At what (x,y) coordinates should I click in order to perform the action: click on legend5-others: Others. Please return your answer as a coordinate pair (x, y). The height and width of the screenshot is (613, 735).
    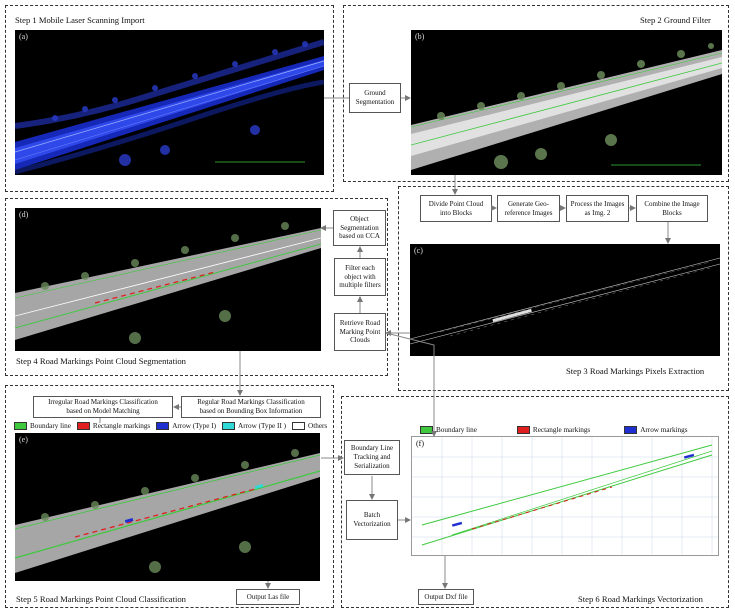
    Looking at the image, I should click on (309, 426).